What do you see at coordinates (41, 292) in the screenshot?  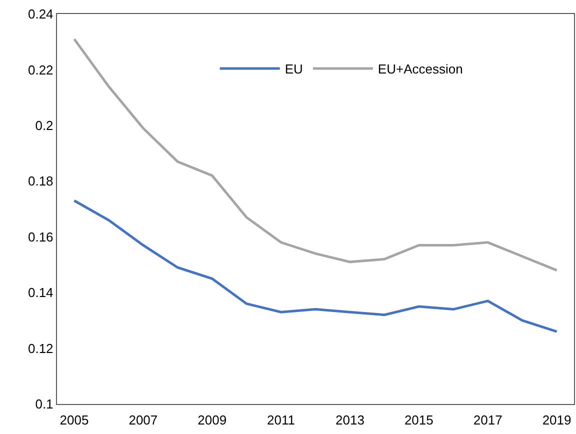 I see `y-tick-label: 0.14` at bounding box center [41, 292].